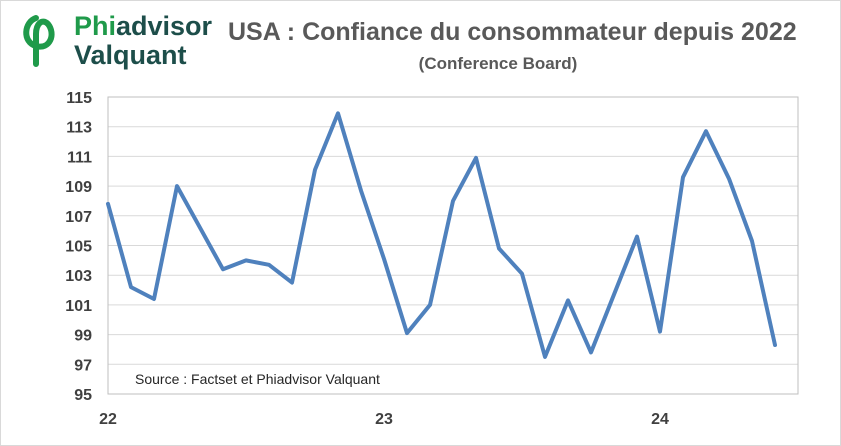 This screenshot has width=841, height=446. Describe the element at coordinates (164, 26) in the screenshot. I see `logo-word-advisor: advisor` at that location.